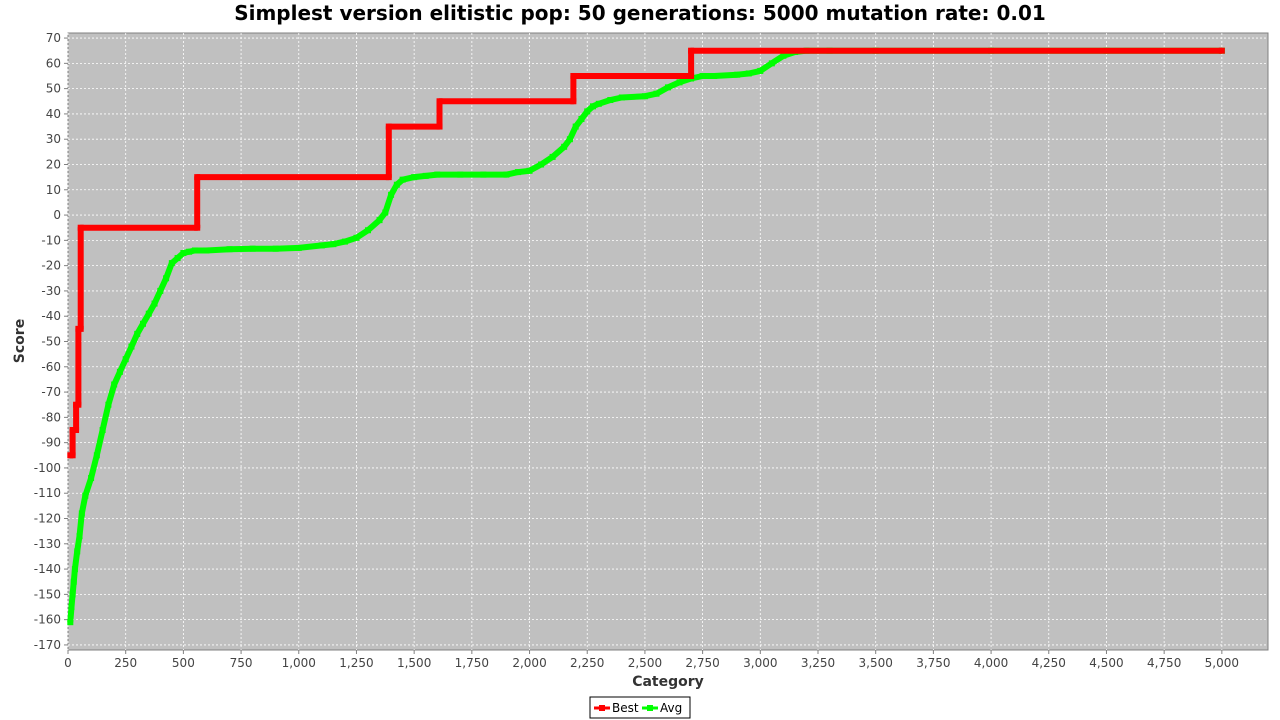 The image size is (1280, 720). Describe the element at coordinates (57, 215) in the screenshot. I see `y-tick-label: 0` at that location.